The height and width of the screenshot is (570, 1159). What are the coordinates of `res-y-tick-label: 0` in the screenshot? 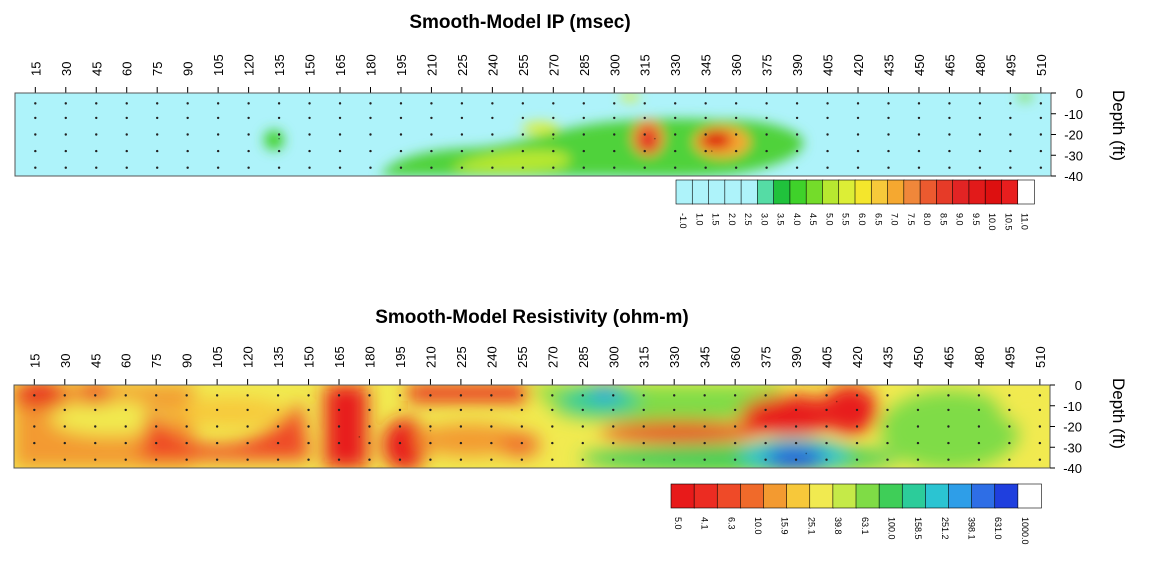 It's located at (1078, 385).